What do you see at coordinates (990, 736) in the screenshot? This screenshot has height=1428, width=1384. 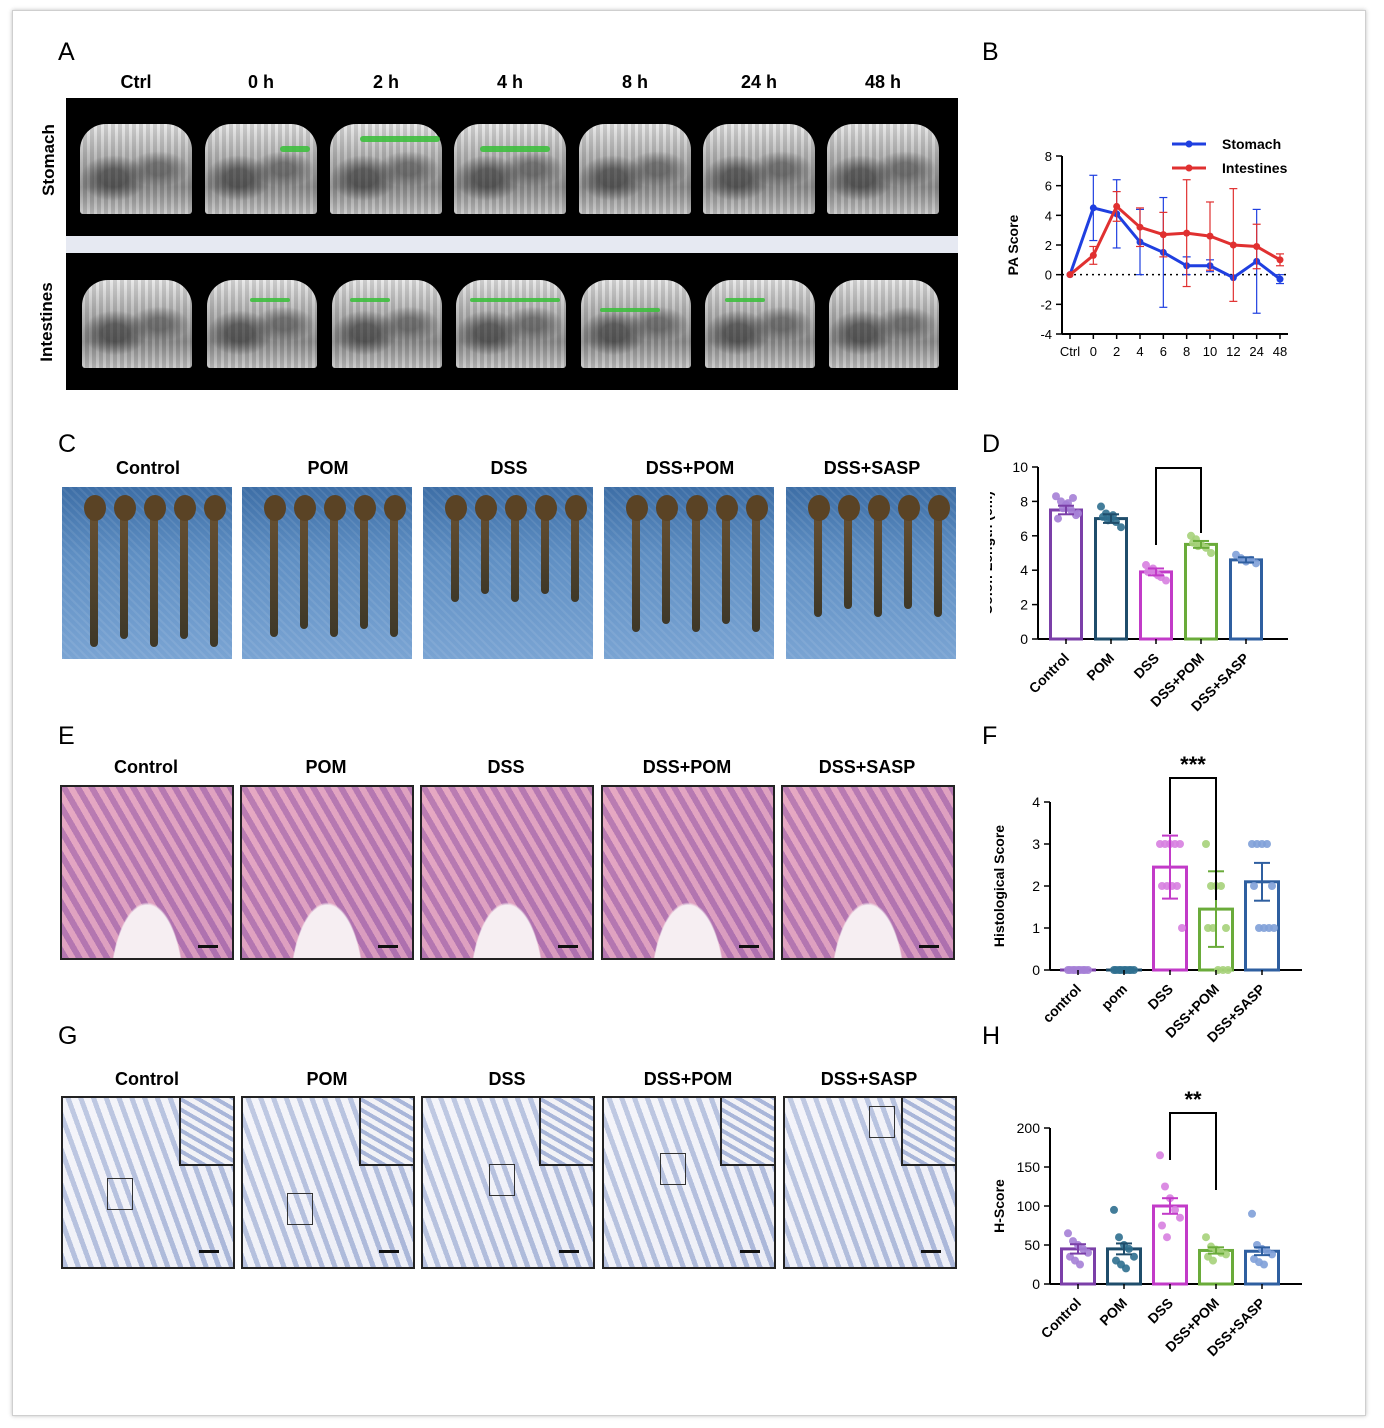 I see `panel-letter-f: F` at bounding box center [990, 736].